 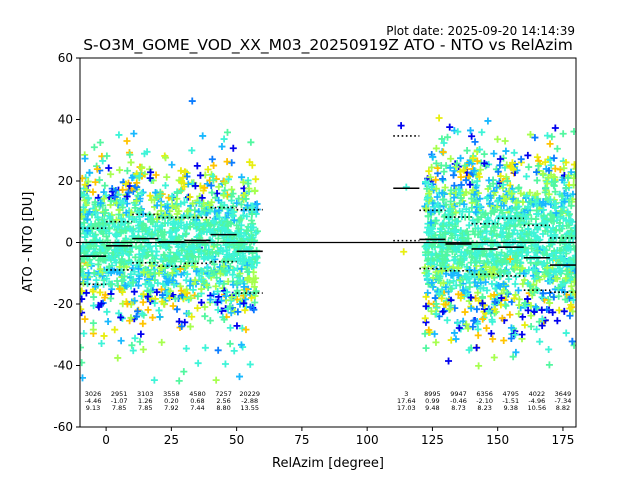 What do you see at coordinates (537, 408) in the screenshot?
I see `bin-std-label: 10.56` at bounding box center [537, 408].